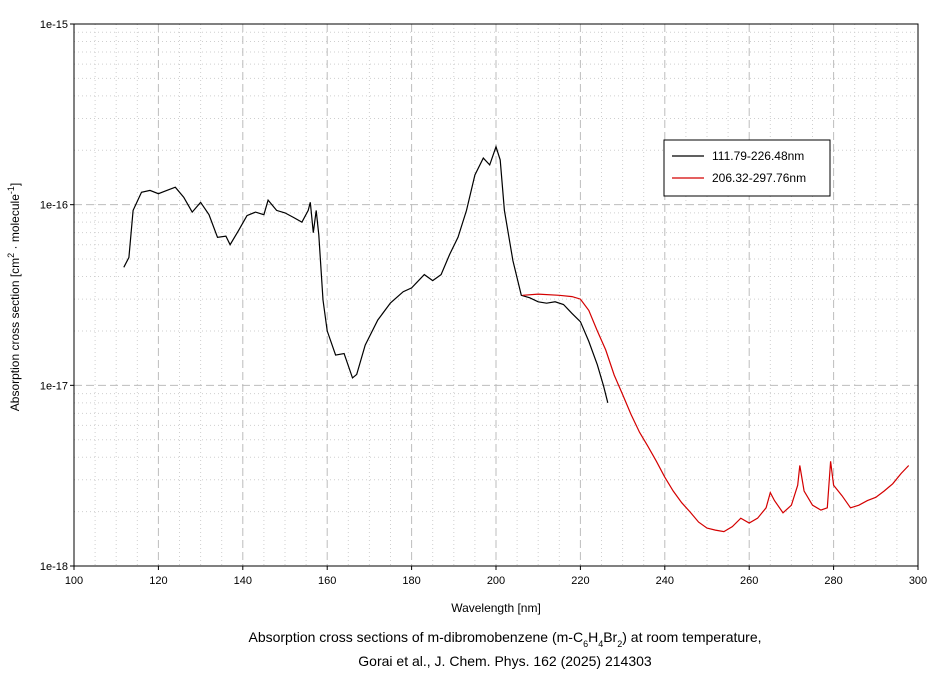 Image resolution: width=944 pixels, height=673 pixels. Describe the element at coordinates (496, 608) in the screenshot. I see `x-axis-label: Wavelength [nm]` at that location.